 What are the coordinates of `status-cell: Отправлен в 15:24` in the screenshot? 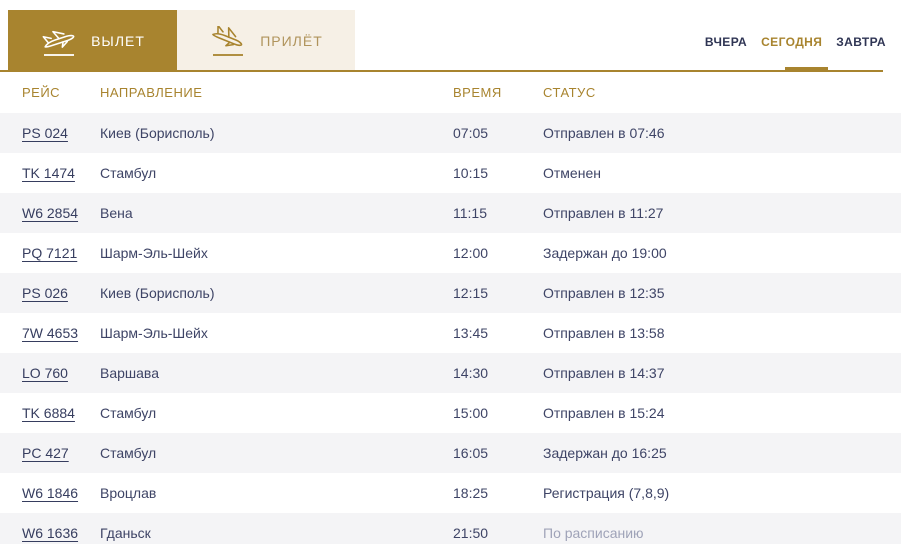 It's located at (604, 413).